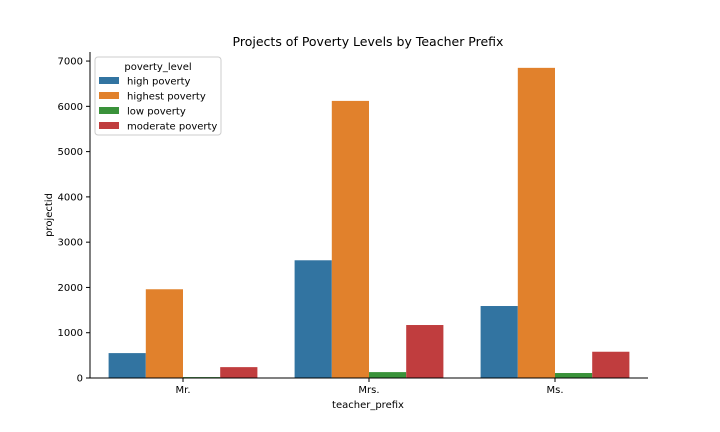 The width and height of the screenshot is (720, 432). What do you see at coordinates (313, 319) in the screenshot?
I see `bar-high-poverty-mrs` at bounding box center [313, 319].